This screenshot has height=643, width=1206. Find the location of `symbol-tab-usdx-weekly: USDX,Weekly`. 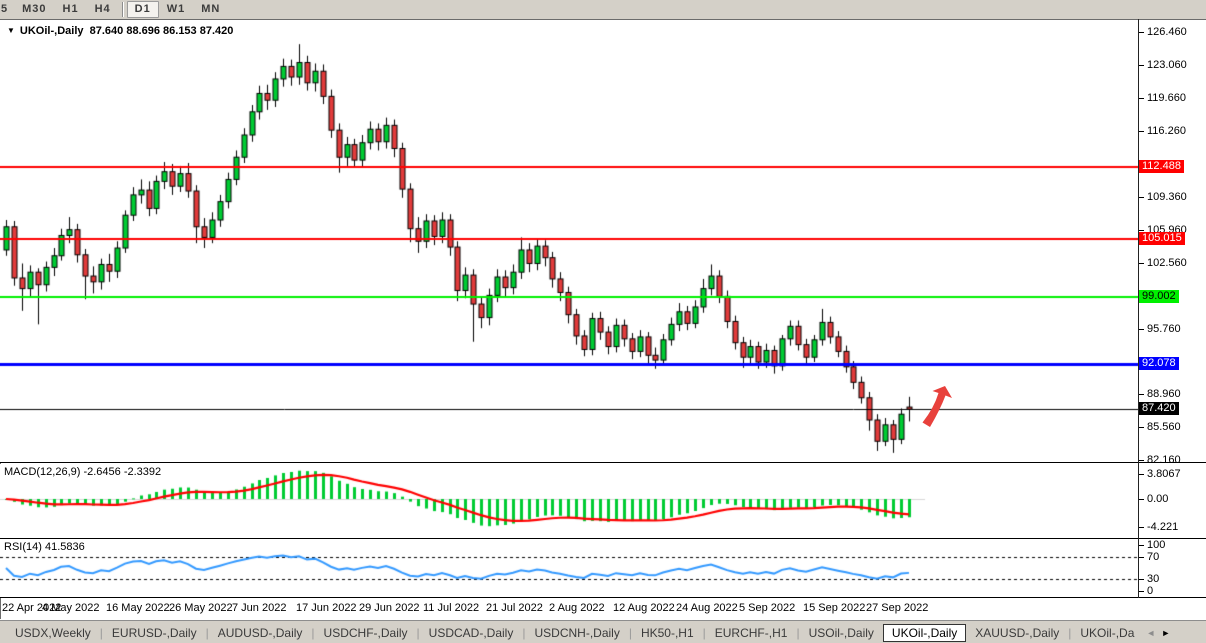

symbol-tab-usdx-weekly: USDX,Weekly is located at coordinates (53, 632).